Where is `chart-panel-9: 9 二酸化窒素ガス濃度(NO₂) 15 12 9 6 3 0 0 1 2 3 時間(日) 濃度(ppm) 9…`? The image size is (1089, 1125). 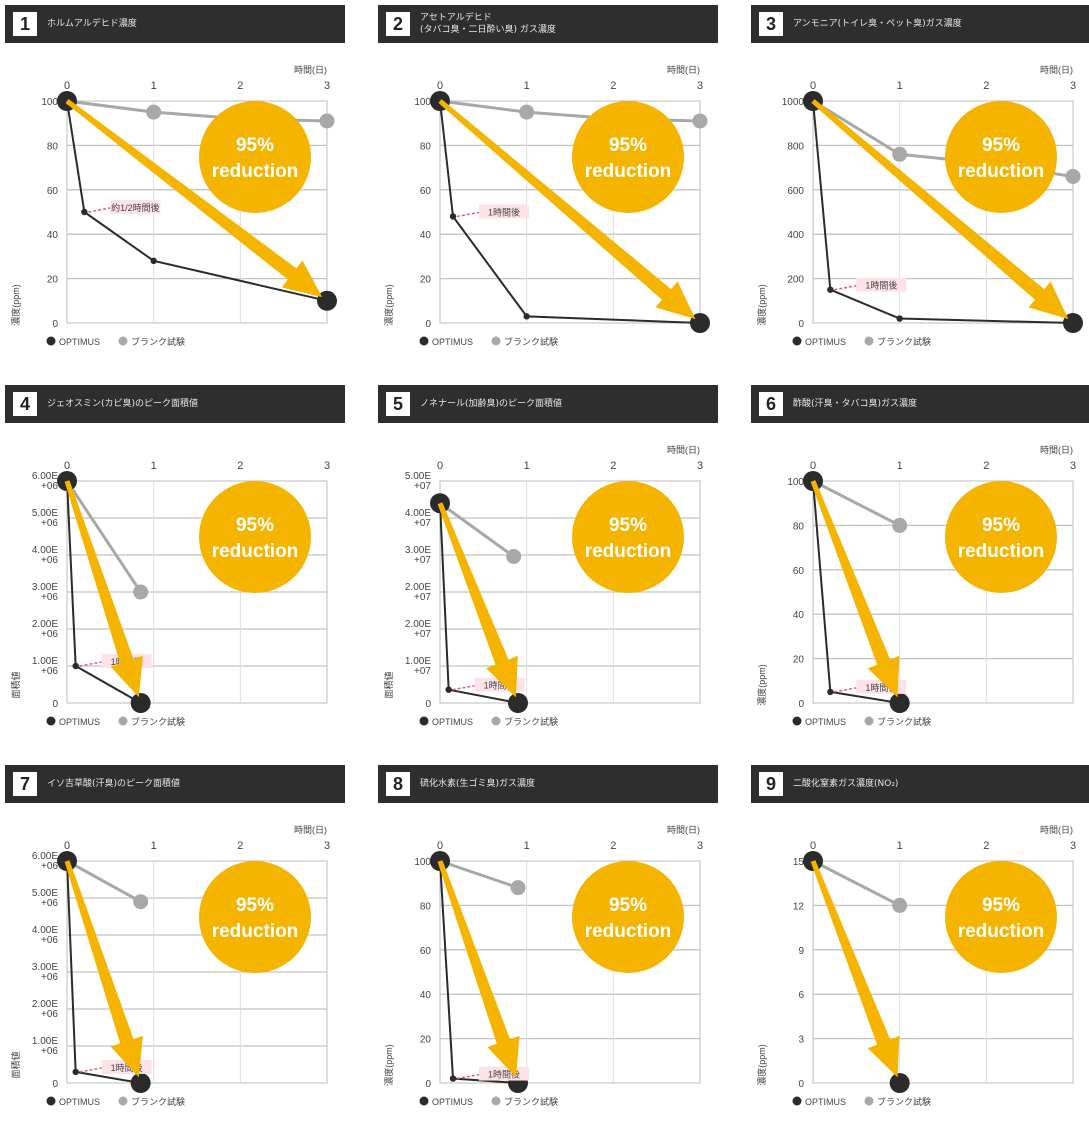
chart-panel-9: 9 二酸化窒素ガス濃度(NO₂) 15 12 9 6 3 0 0 1 2 3 時間(日) 濃度(ppm) 9… is located at coordinates (920, 945).